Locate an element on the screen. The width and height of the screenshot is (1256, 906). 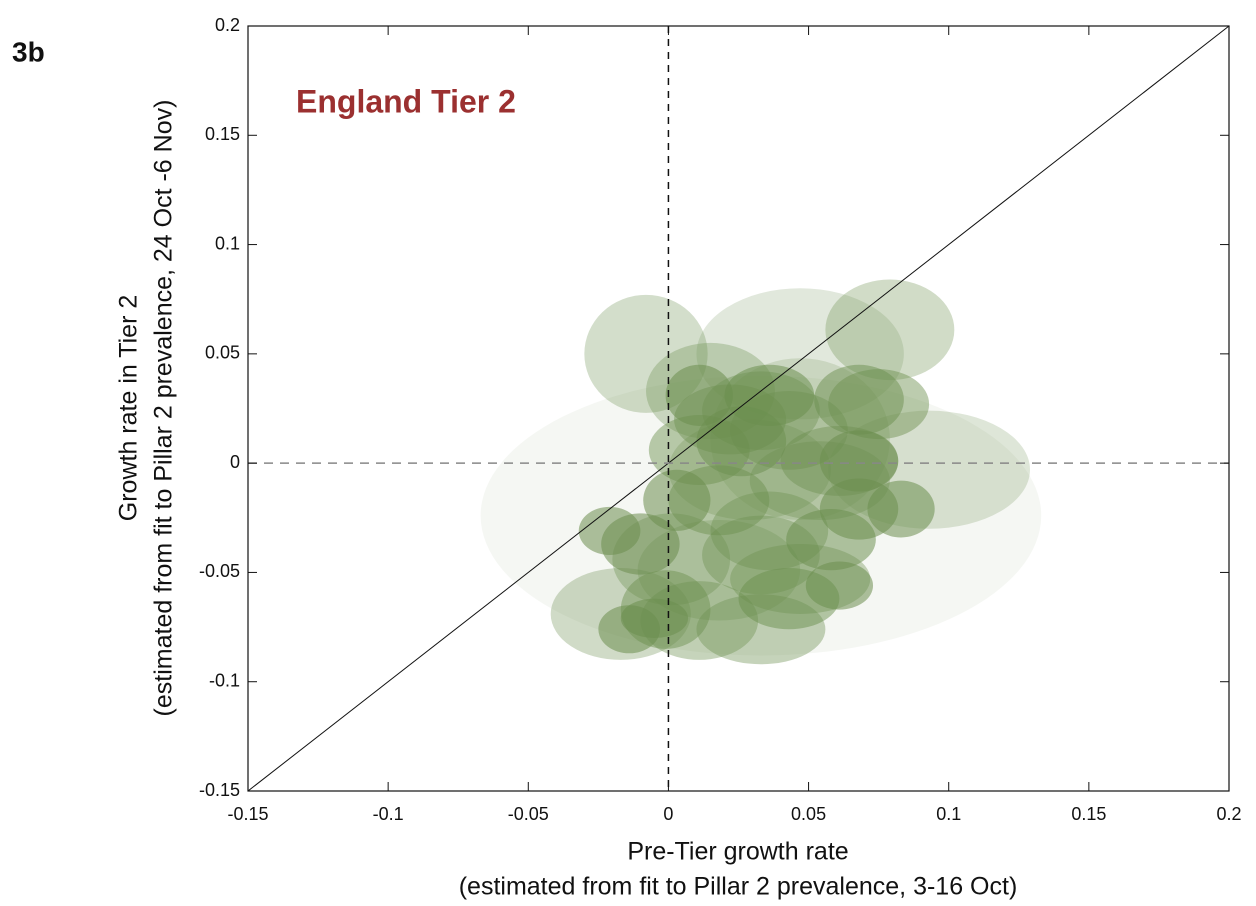
x-axis-label: Pre-Tier growth rate is located at coordinates (737, 852).